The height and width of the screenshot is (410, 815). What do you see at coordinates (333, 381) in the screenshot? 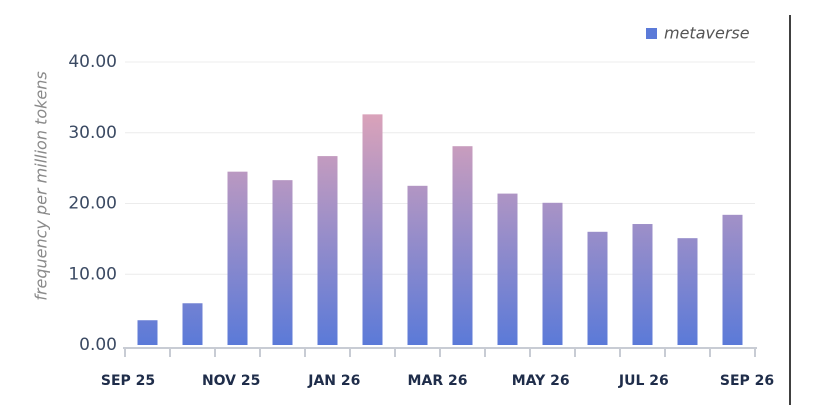
I see `x-tick-label: JAN 26` at bounding box center [333, 381].